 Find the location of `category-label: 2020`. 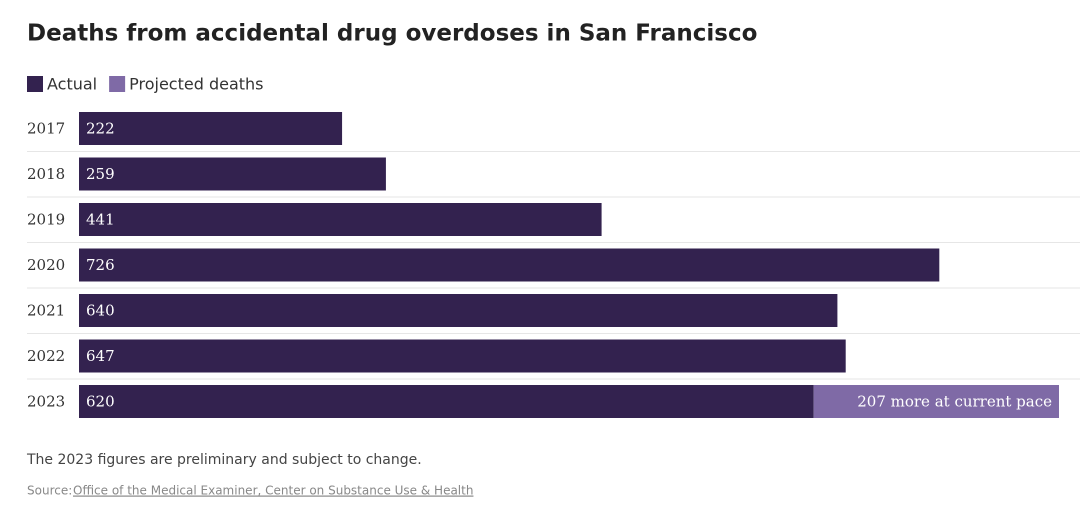

category-label: 2020 is located at coordinates (46, 265).